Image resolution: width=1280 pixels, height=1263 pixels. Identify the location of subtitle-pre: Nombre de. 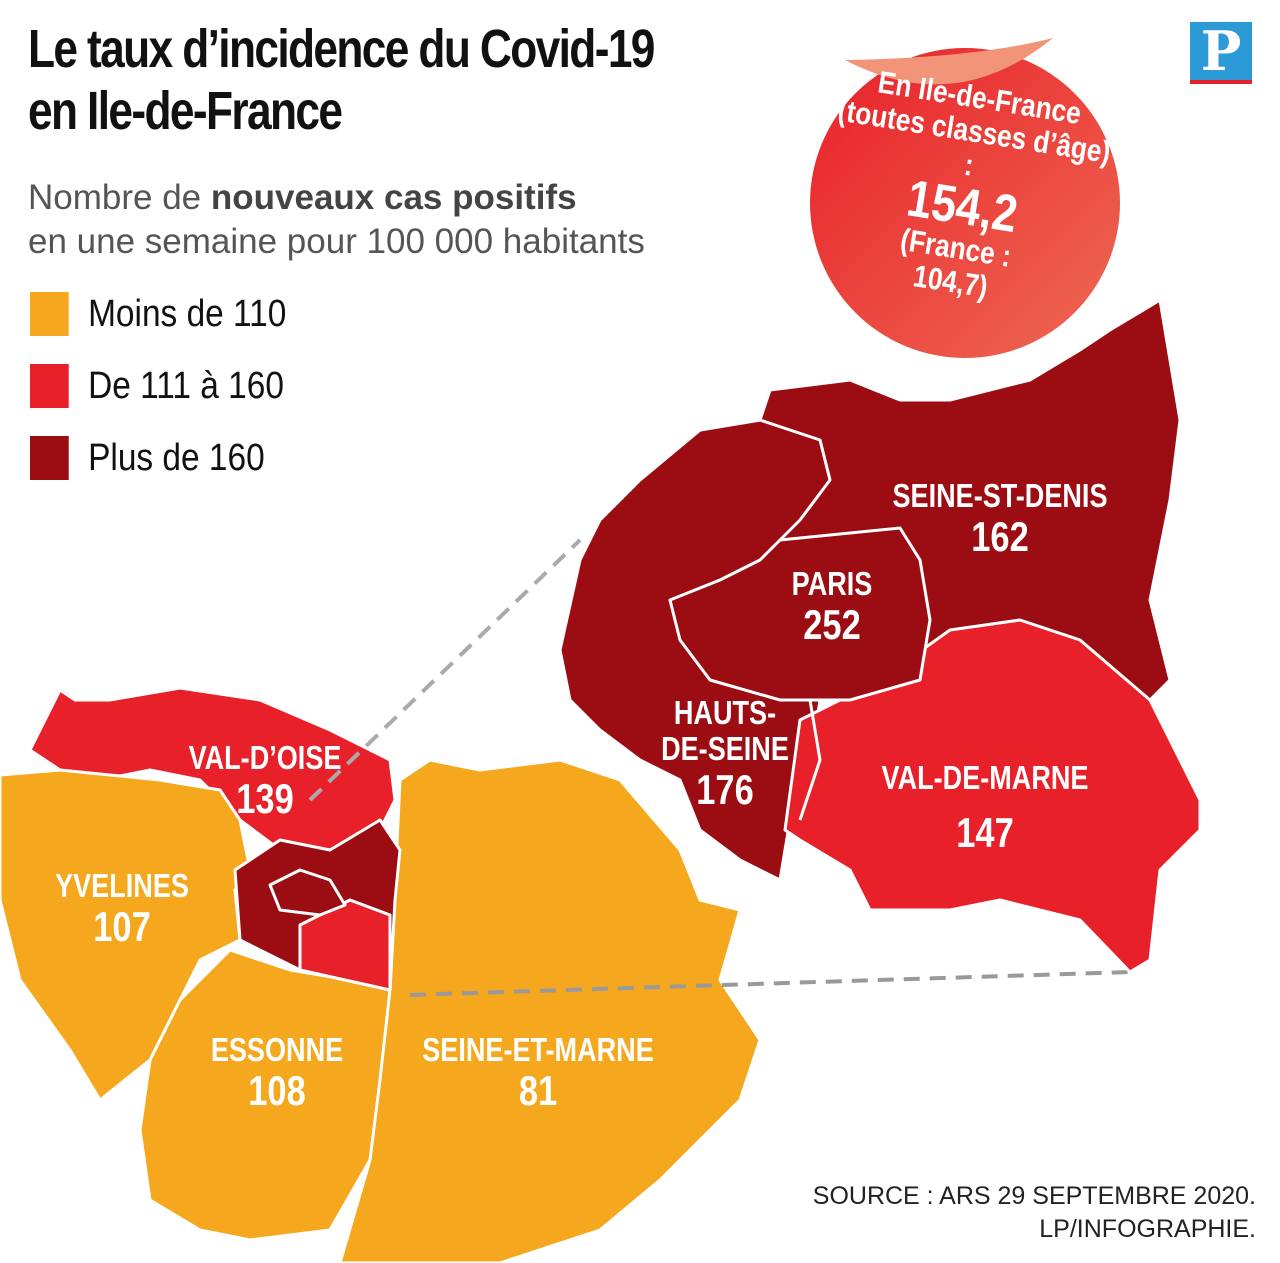
(119, 197).